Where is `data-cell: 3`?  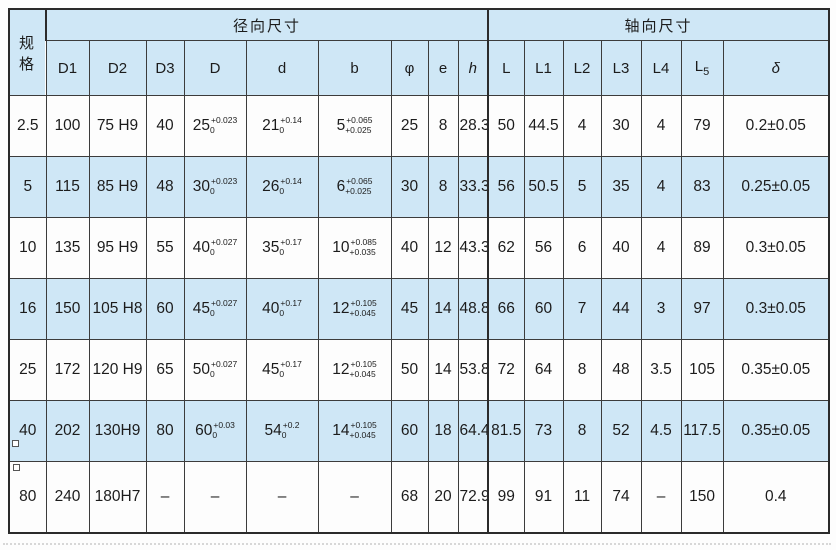
data-cell: 3 is located at coordinates (661, 309).